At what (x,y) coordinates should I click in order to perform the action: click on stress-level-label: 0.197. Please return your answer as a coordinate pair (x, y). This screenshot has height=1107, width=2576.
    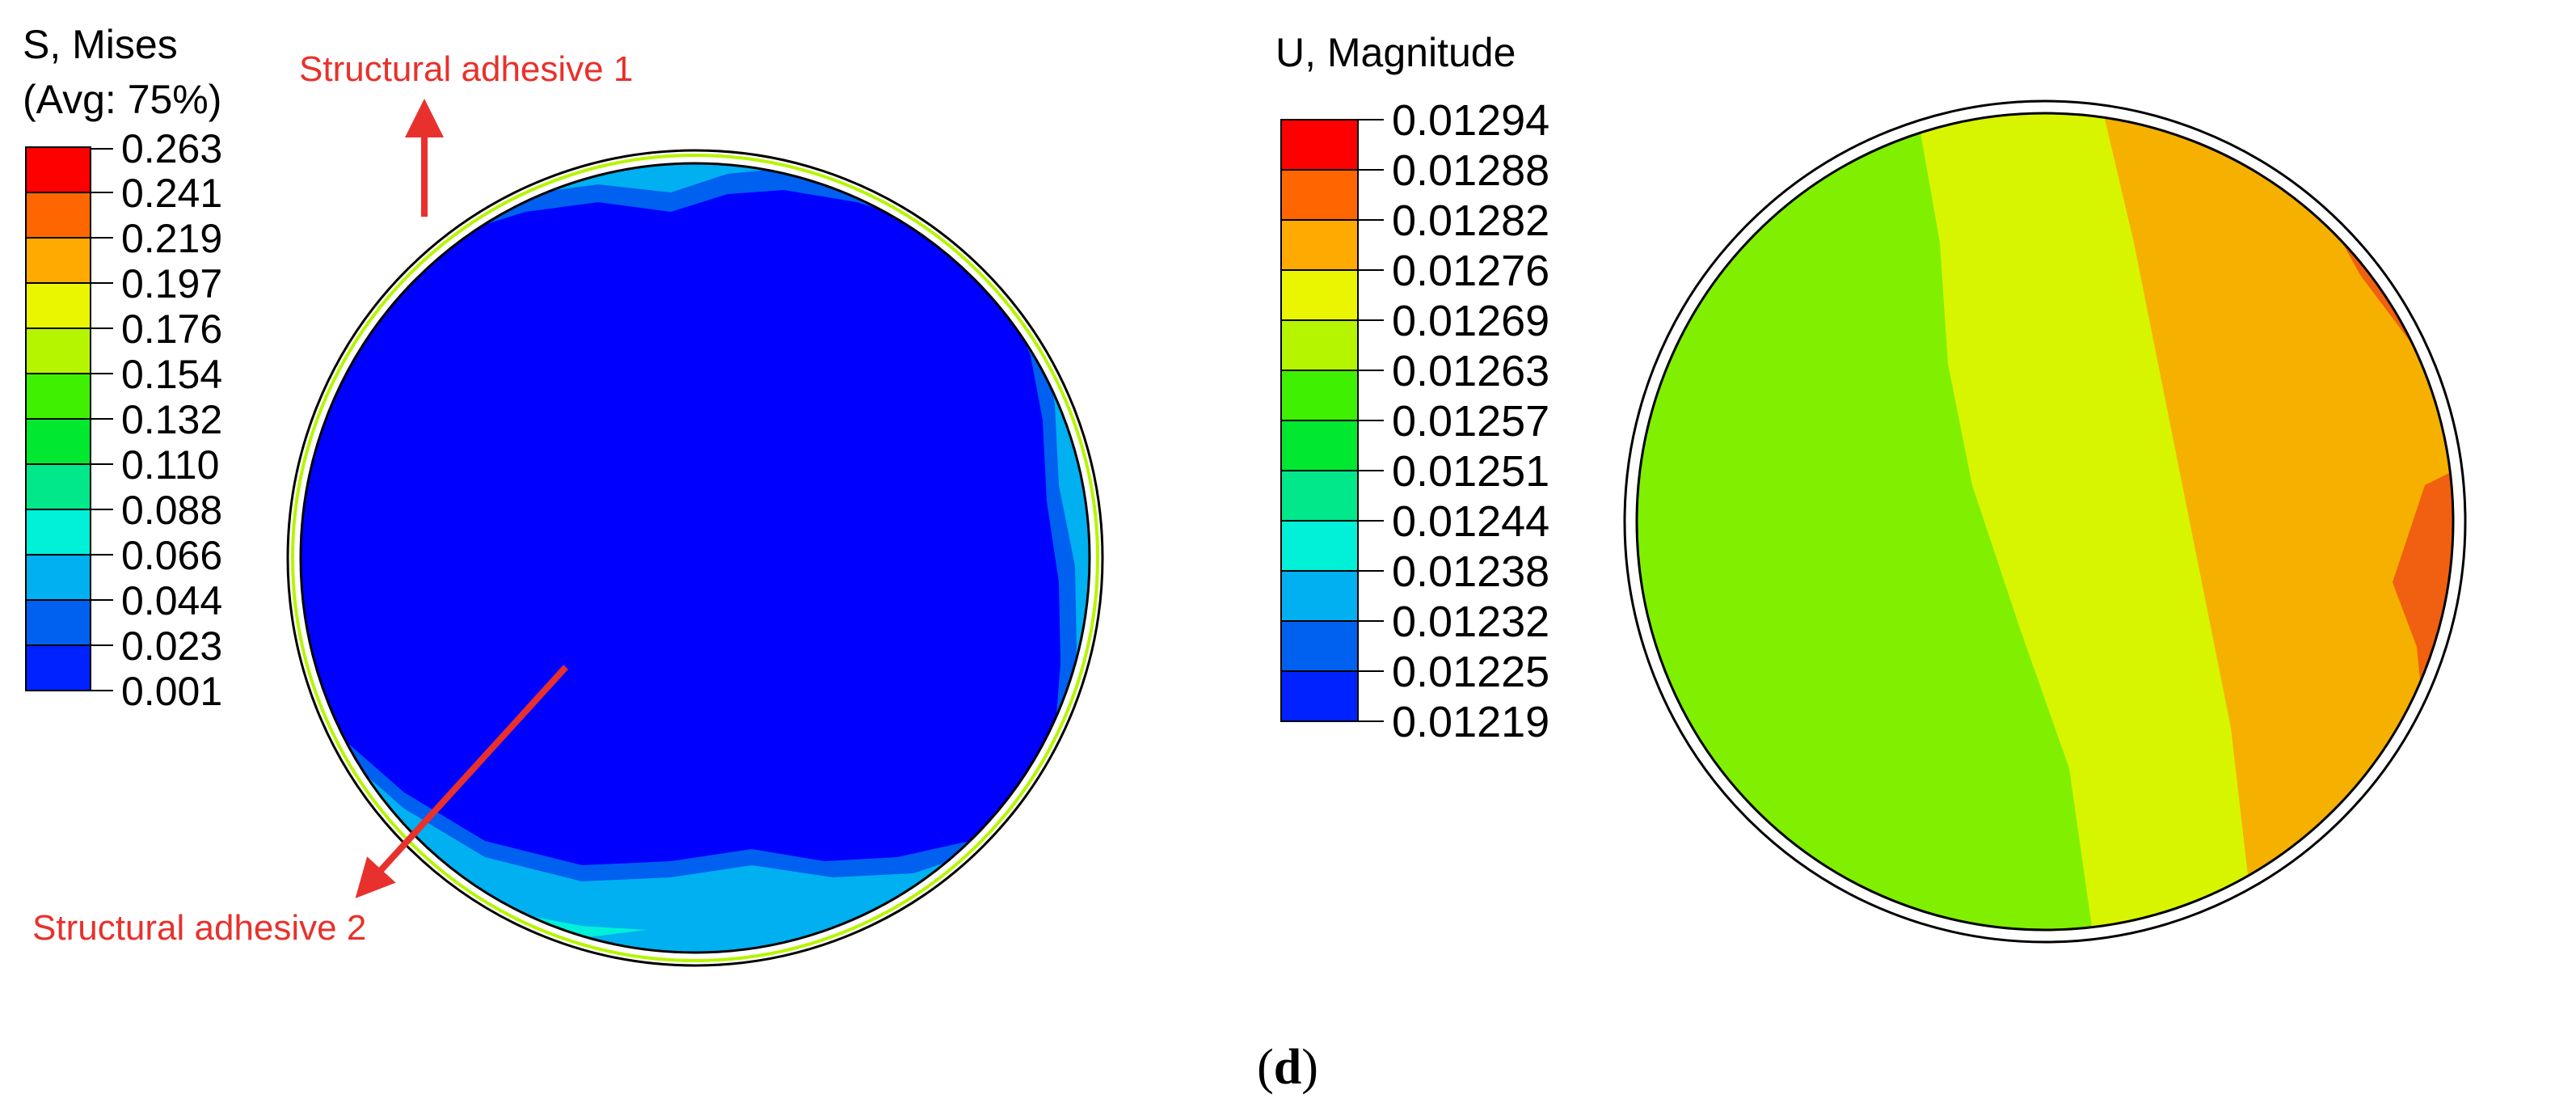
    Looking at the image, I should click on (172, 283).